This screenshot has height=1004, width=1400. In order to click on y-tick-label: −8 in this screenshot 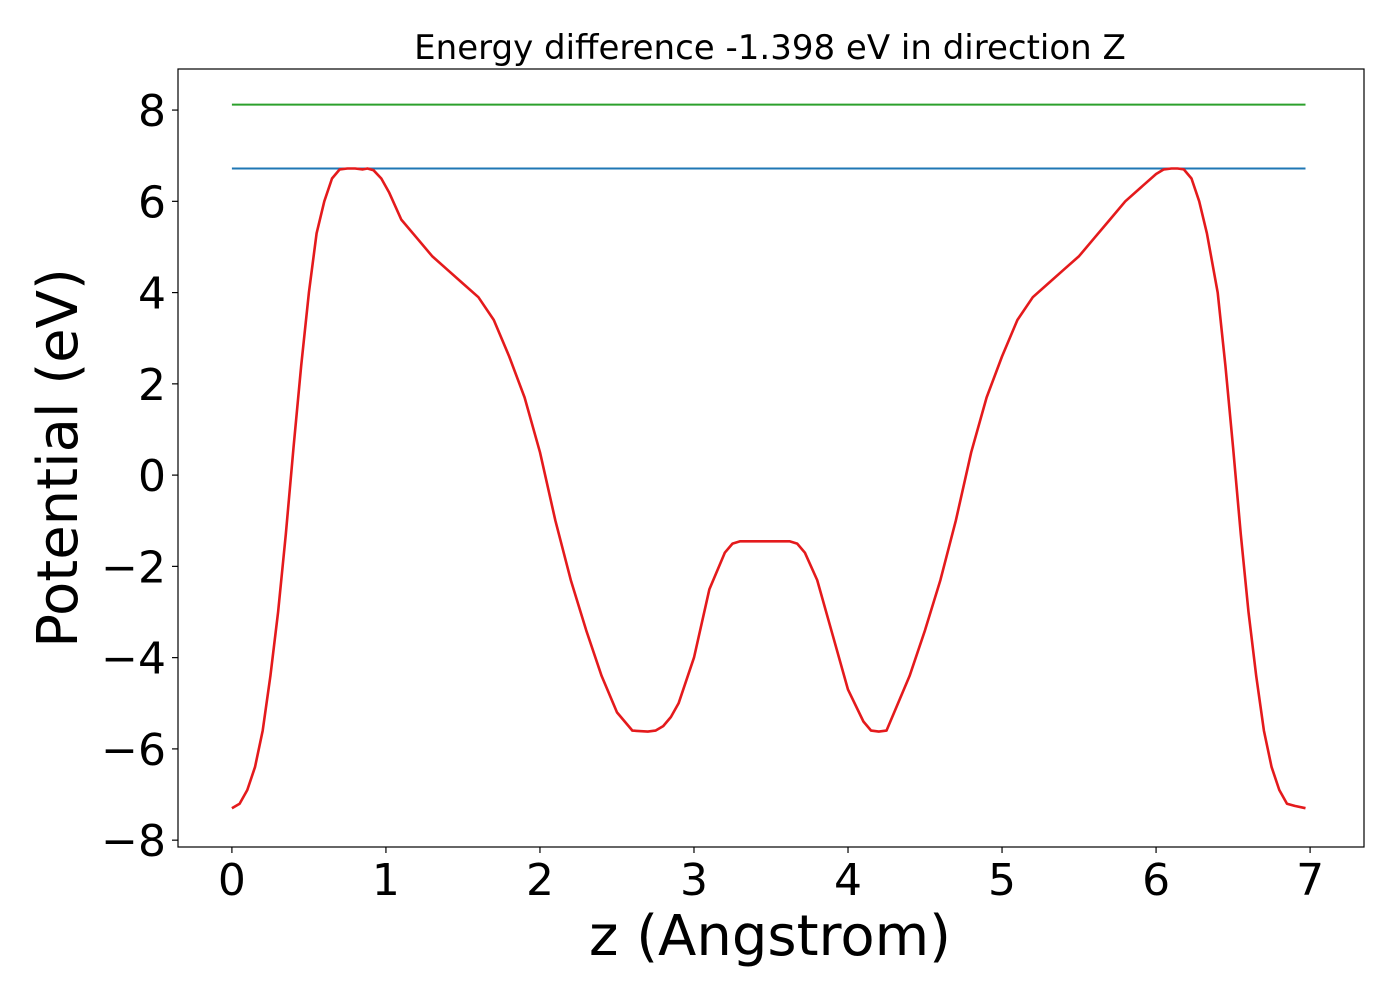, I will do `click(133, 841)`.